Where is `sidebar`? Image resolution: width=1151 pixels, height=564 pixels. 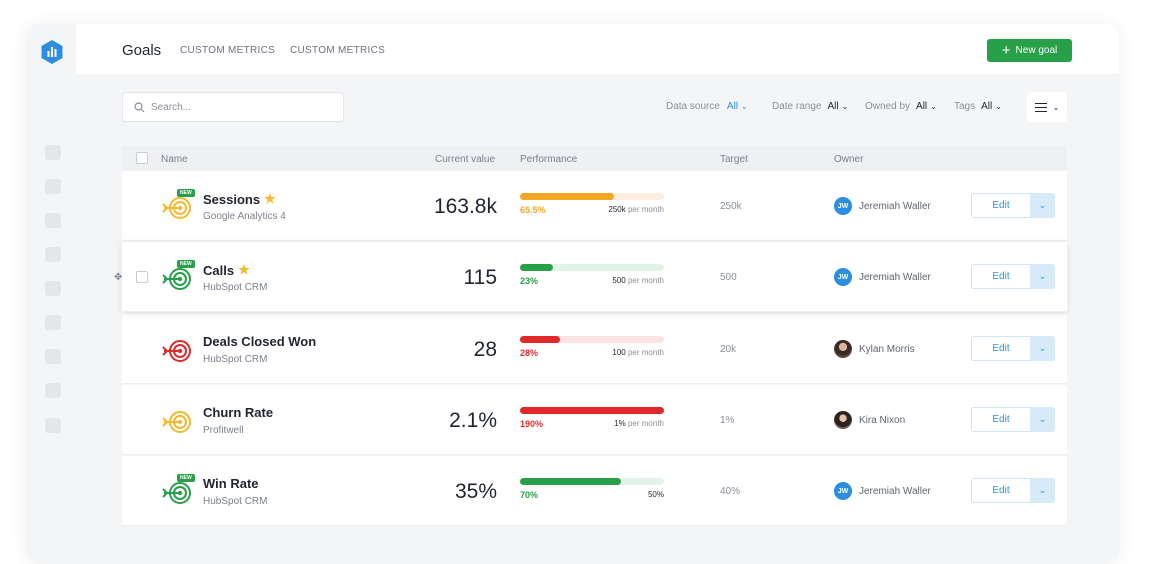
sidebar is located at coordinates (51, 294).